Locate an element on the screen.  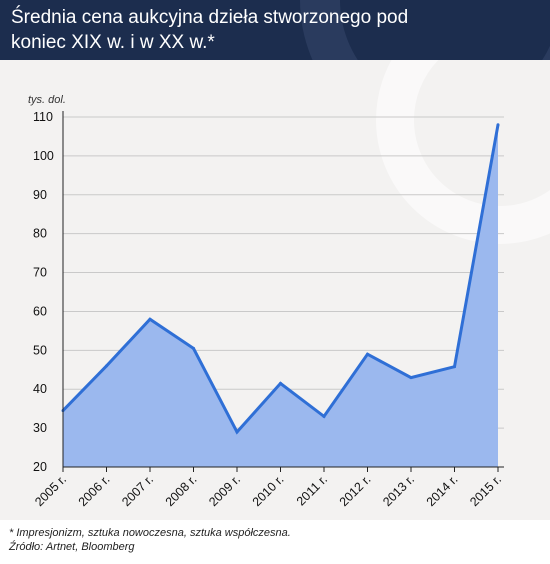
y-tick-label: 90 is located at coordinates (40, 195).